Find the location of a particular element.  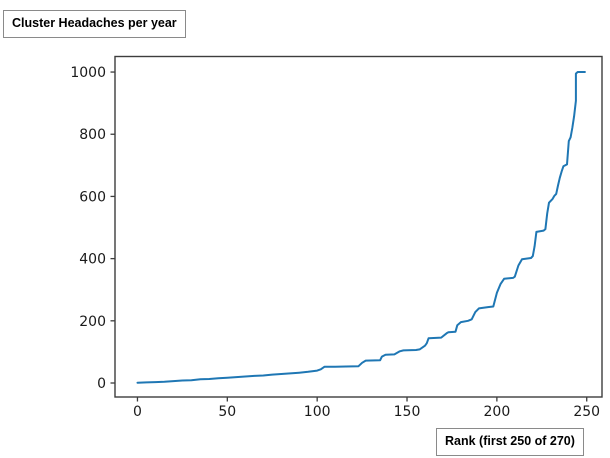

x-tick-label: 100 is located at coordinates (317, 412).